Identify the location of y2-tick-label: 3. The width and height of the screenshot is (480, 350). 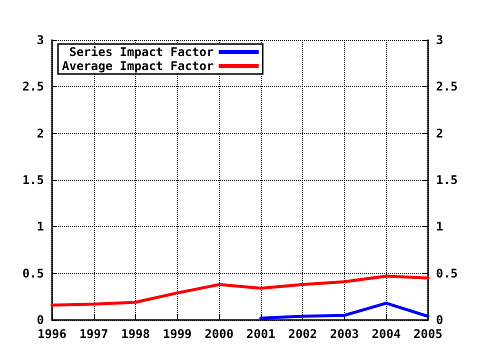
(440, 40).